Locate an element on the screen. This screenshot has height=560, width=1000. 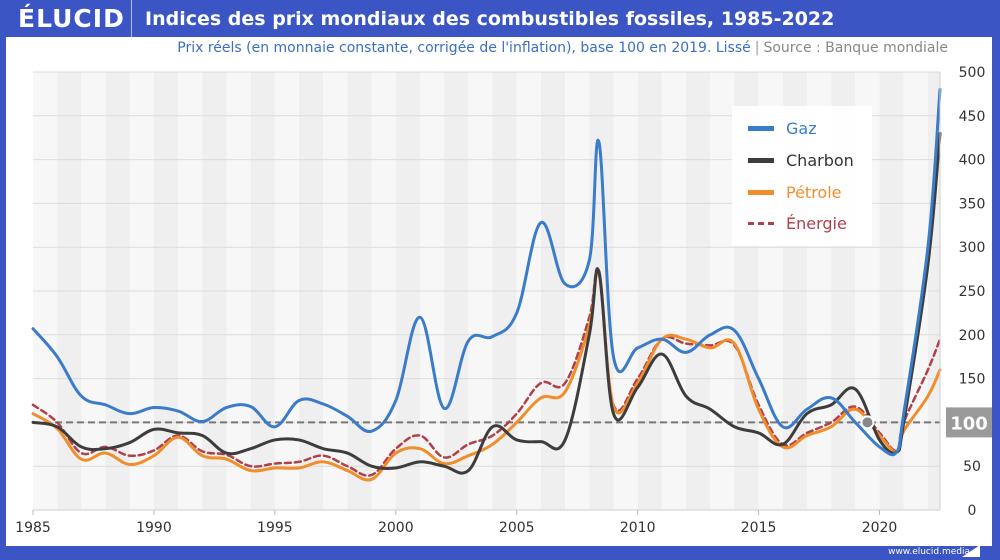
legend-item-charbon: Charbon is located at coordinates (801, 160).